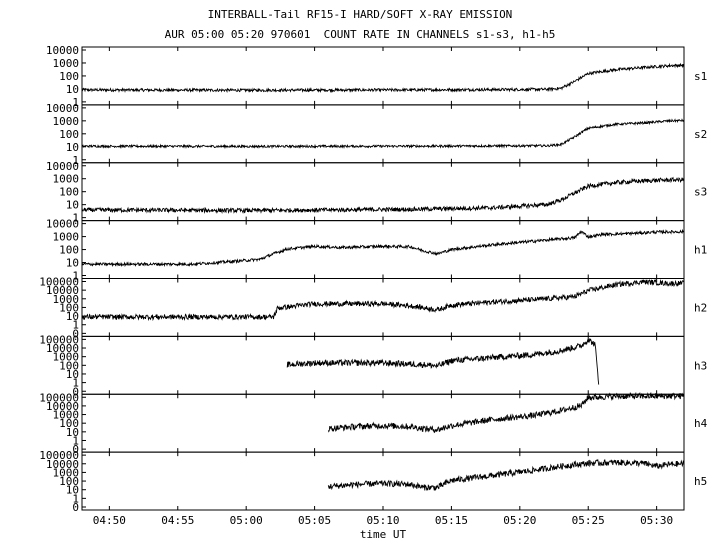 This screenshot has width=720, height=550. What do you see at coordinates (656, 520) in the screenshot?
I see `x-tick-label: 05:30` at bounding box center [656, 520].